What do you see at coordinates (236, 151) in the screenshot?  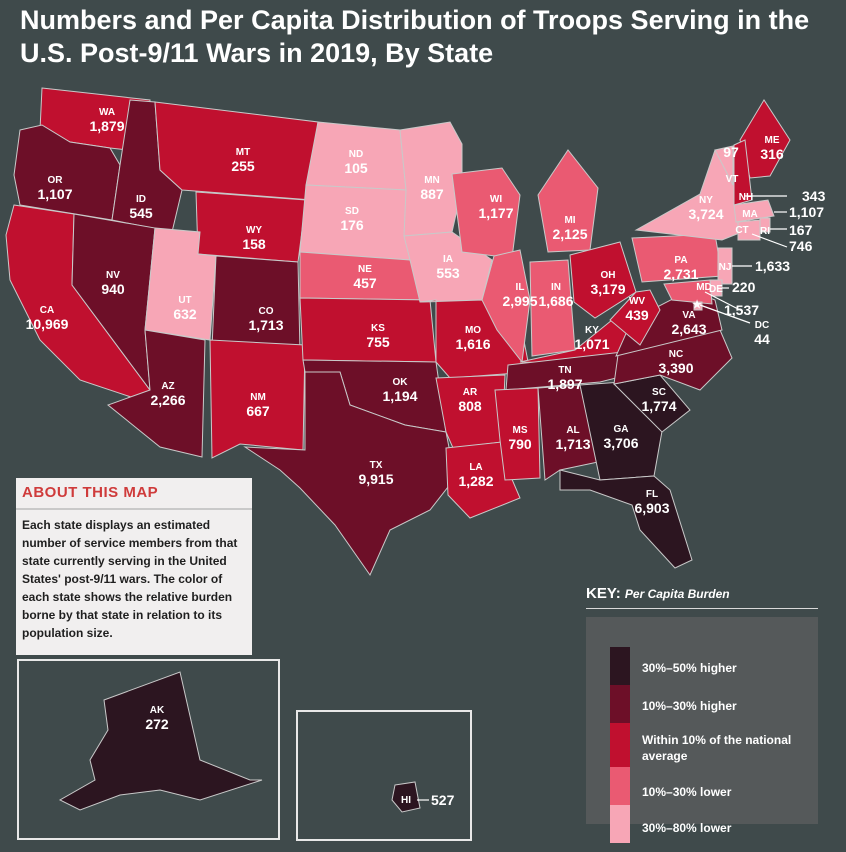 I see `state-mt` at bounding box center [236, 151].